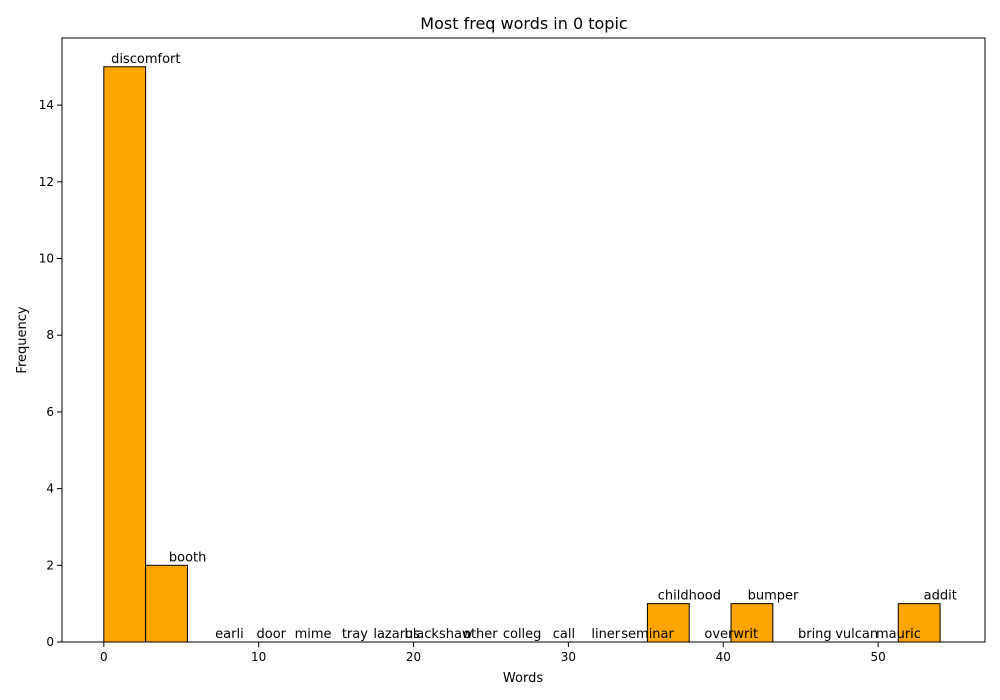 Image resolution: width=1000 pixels, height=700 pixels. What do you see at coordinates (773, 596) in the screenshot?
I see `bar-label-15: bumper` at bounding box center [773, 596].